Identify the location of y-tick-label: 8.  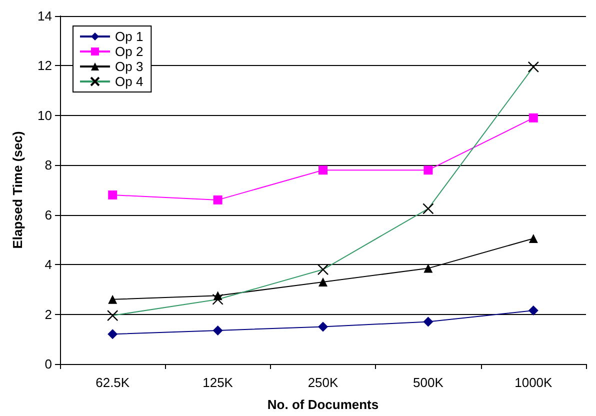
(48, 165).